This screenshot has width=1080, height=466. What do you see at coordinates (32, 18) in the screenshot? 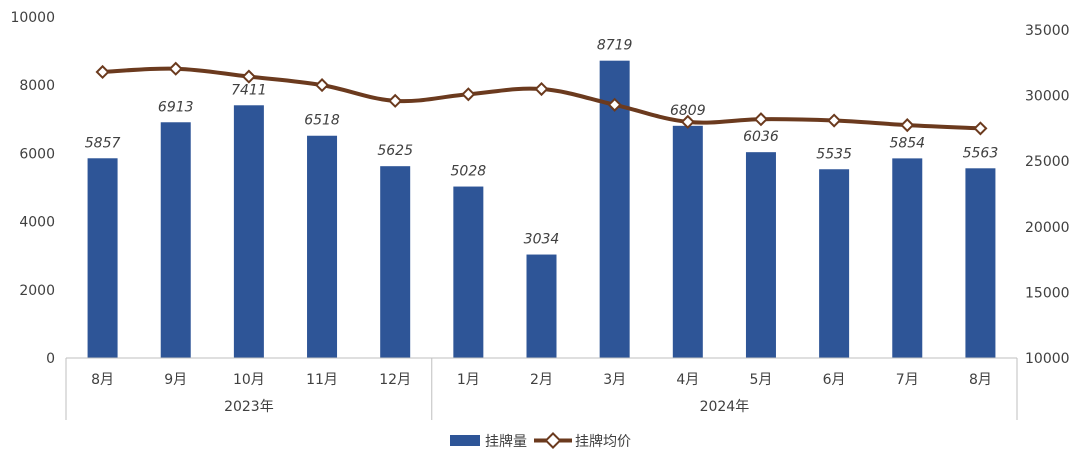
I see `left-tick-label: 10000` at bounding box center [32, 18].